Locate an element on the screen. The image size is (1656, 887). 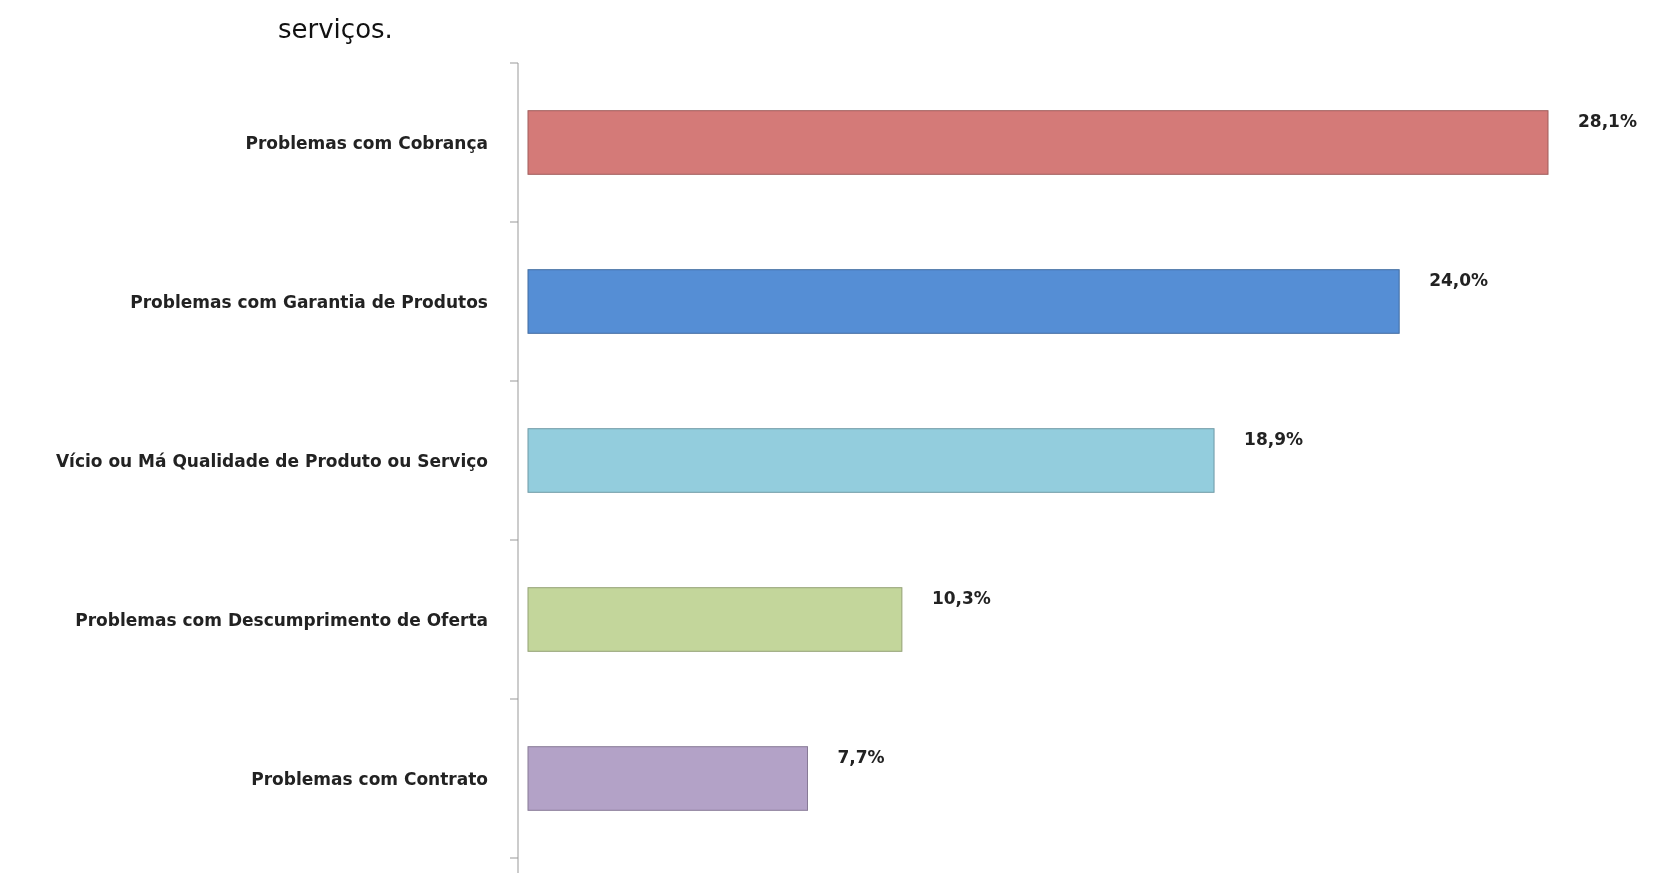
y-tick-label: Problemas com Contrato is located at coordinates (369, 778).